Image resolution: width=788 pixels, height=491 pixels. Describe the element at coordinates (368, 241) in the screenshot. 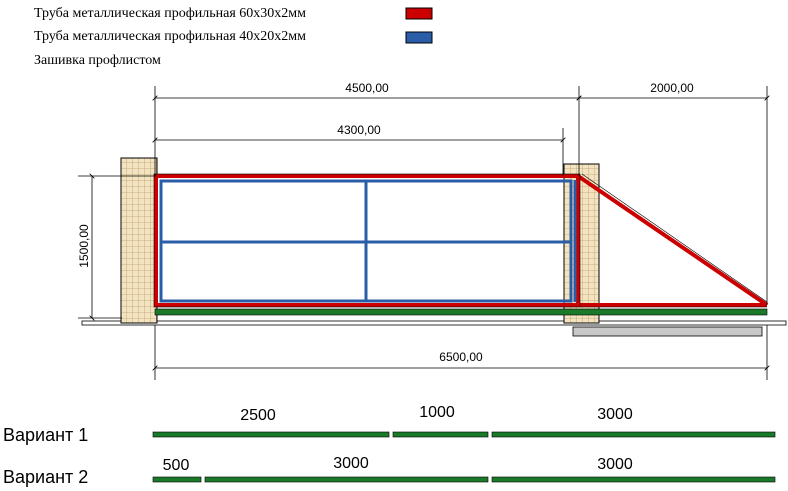

I see `gate-frame-inner` at that location.